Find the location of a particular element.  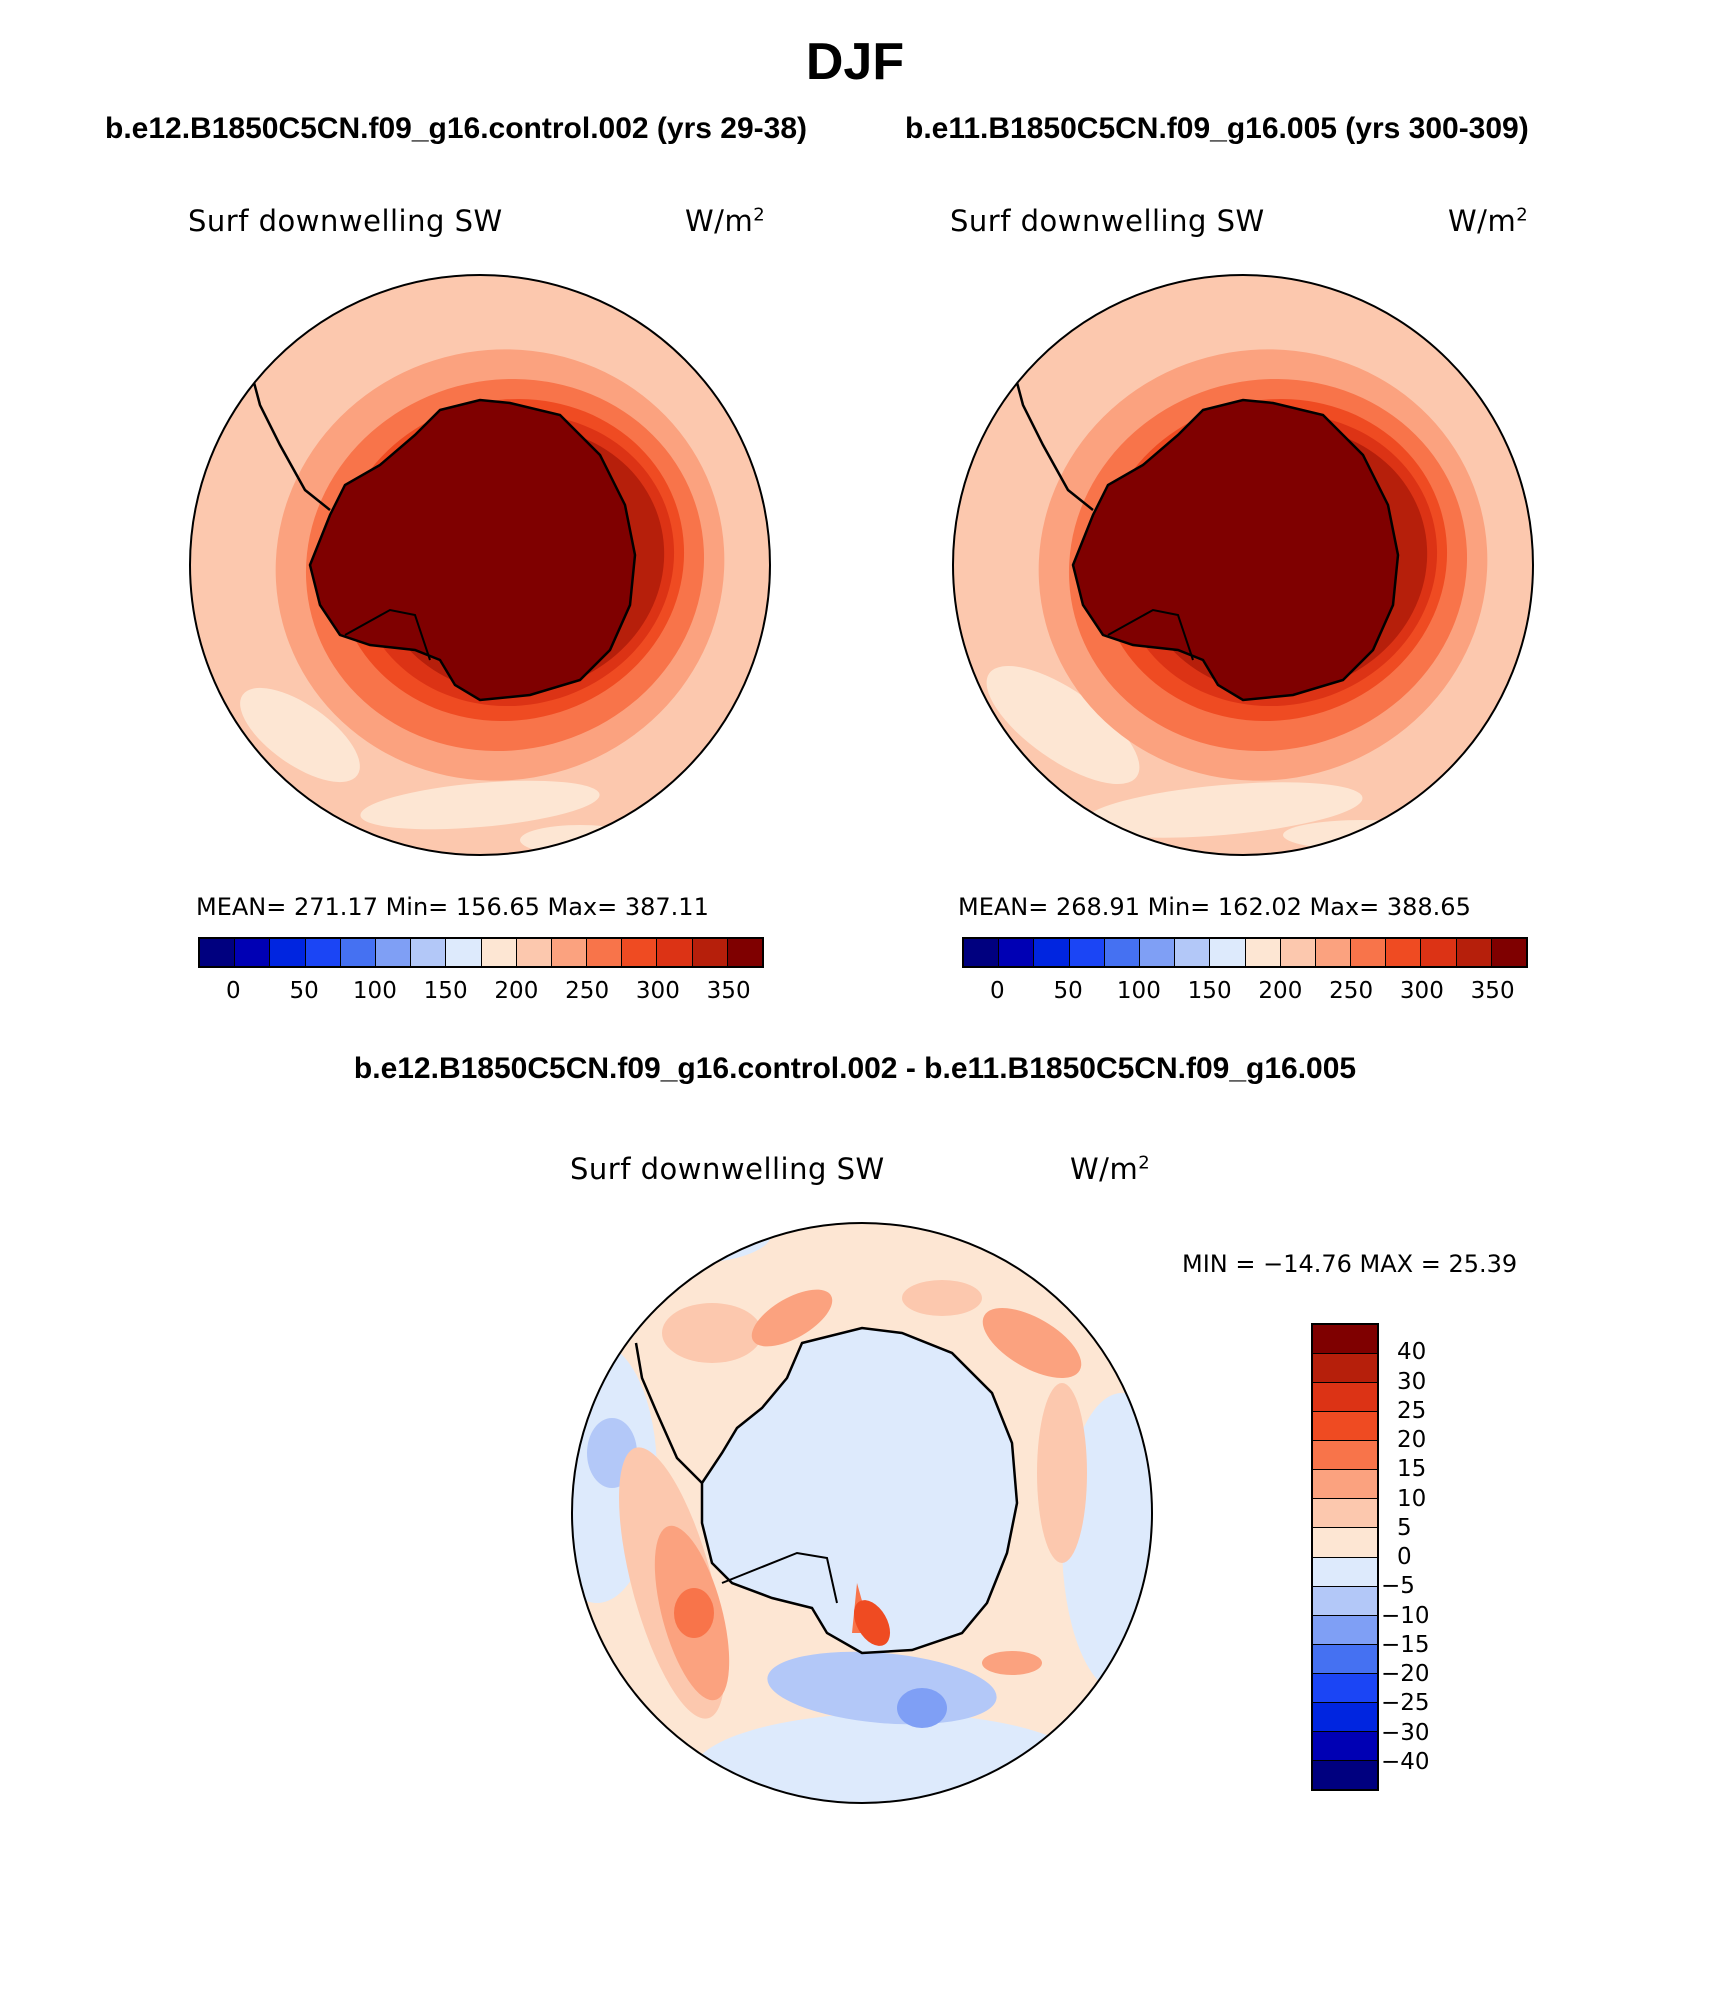

panel-1-colorbar is located at coordinates (481, 952).